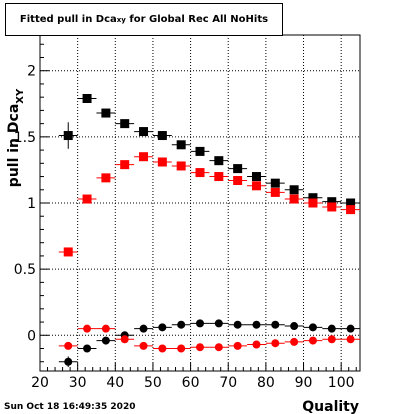 This screenshot has height=414, width=400. What do you see at coordinates (228, 383) in the screenshot?
I see `x-tick-label: 70` at bounding box center [228, 383].